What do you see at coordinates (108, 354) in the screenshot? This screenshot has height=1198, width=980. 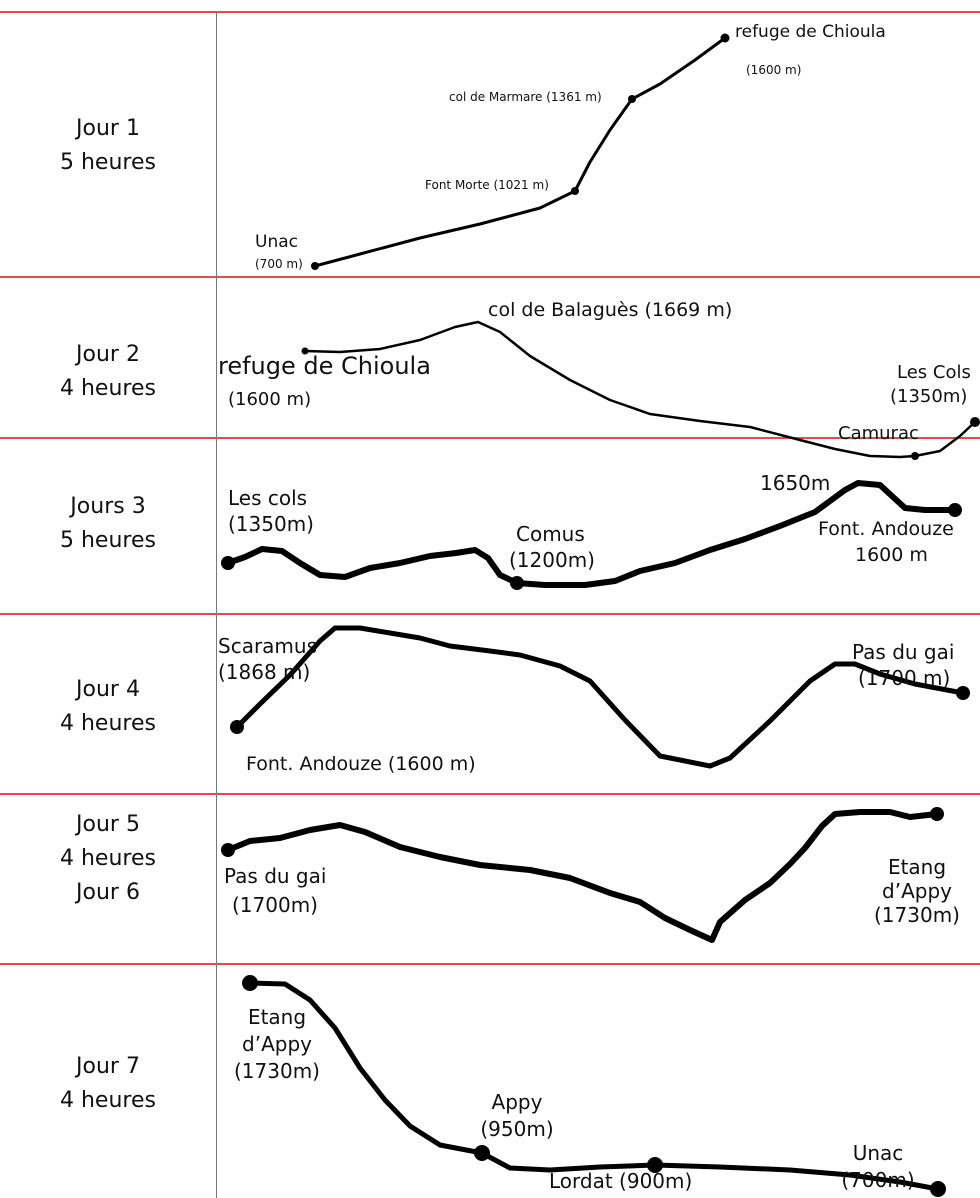 I see `day-label: Jour 2` at bounding box center [108, 354].